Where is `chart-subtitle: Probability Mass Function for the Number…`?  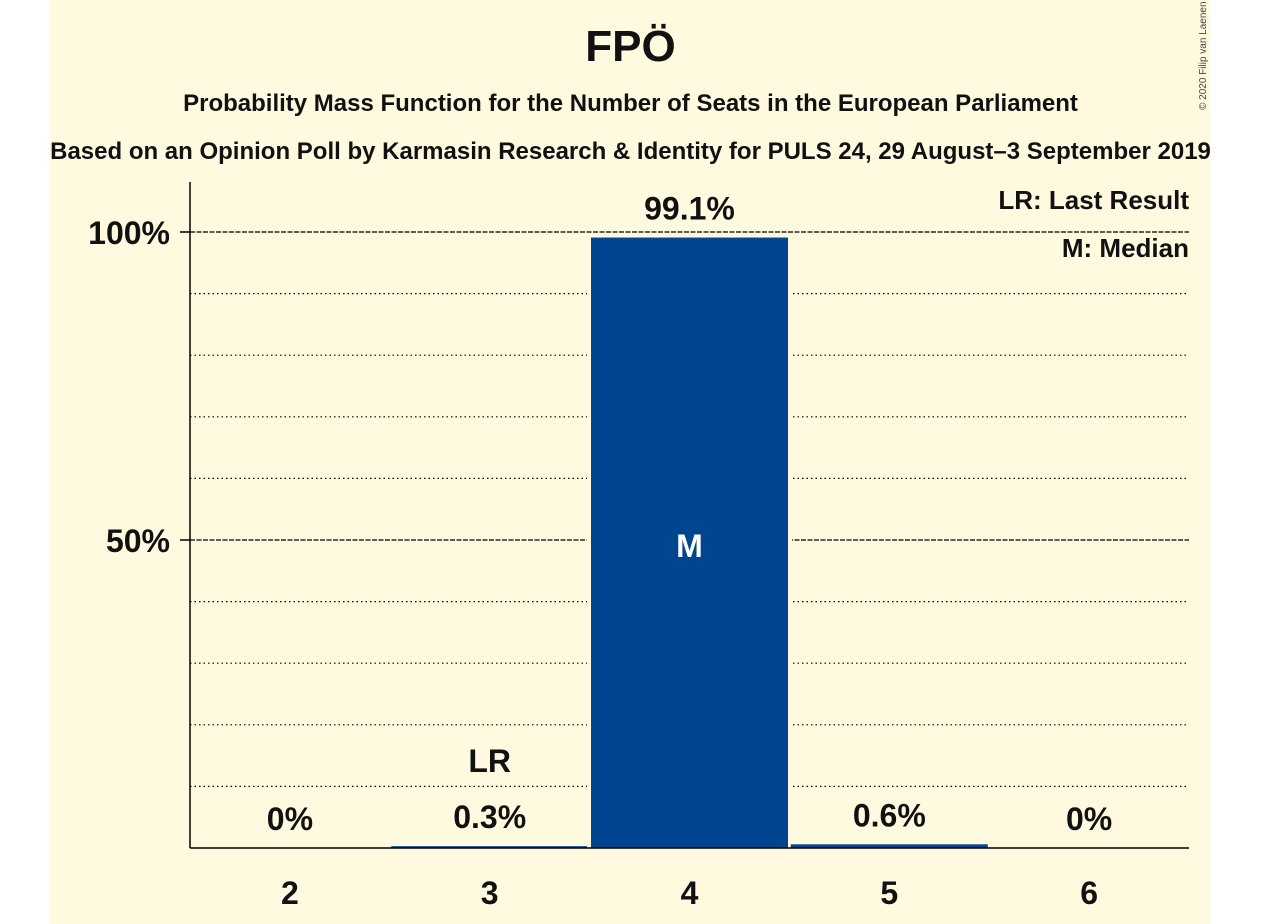 chart-subtitle: Probability Mass Function for the Number… is located at coordinates (630, 103).